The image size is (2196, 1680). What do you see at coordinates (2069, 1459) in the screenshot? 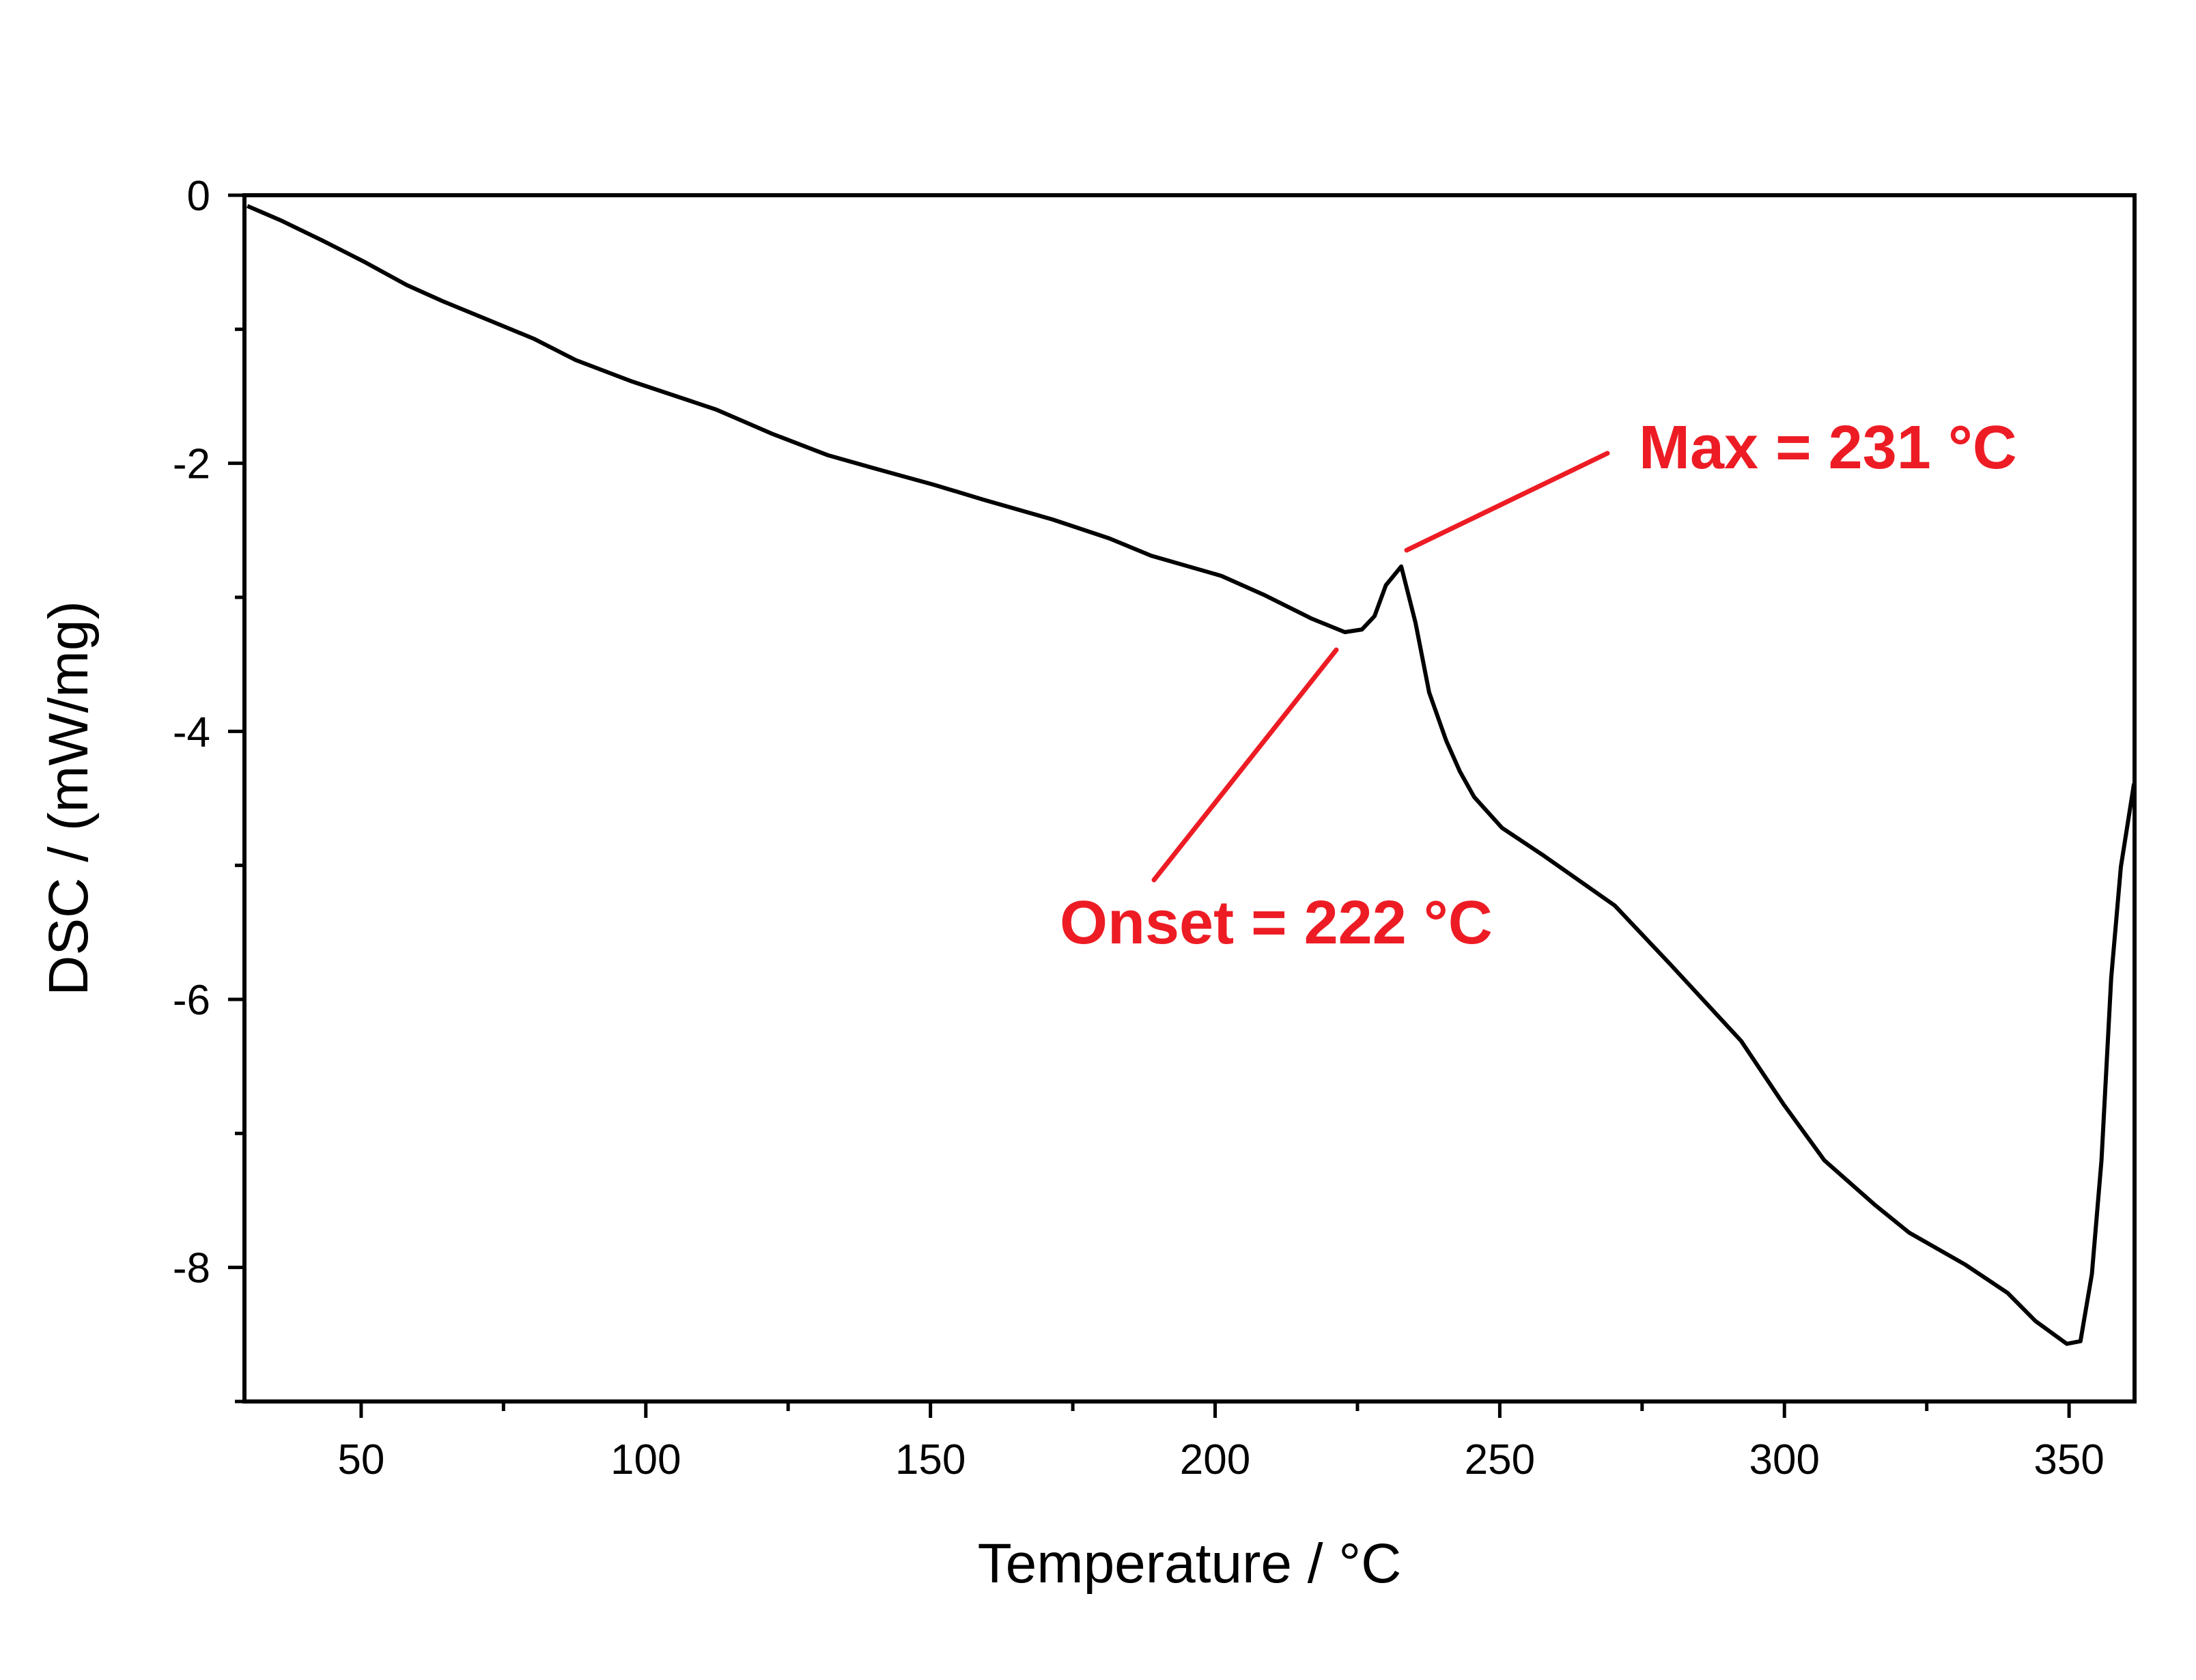
I see `x-tick-label: 350` at bounding box center [2069, 1459].